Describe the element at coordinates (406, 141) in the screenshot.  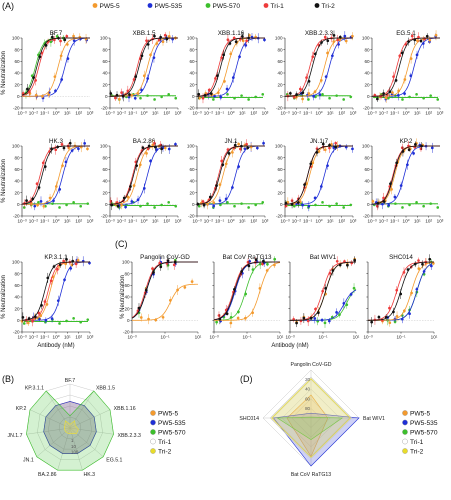
I see `panel-title: KP.2` at that location.